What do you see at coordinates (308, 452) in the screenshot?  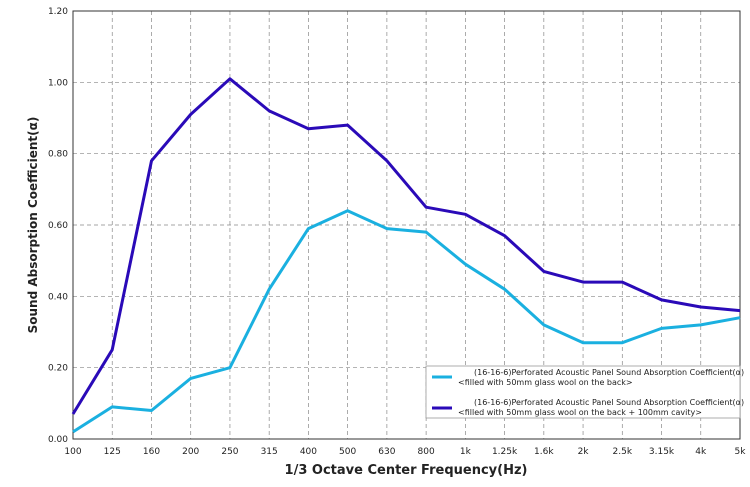 I see `x-tick-label: 400` at bounding box center [308, 452].